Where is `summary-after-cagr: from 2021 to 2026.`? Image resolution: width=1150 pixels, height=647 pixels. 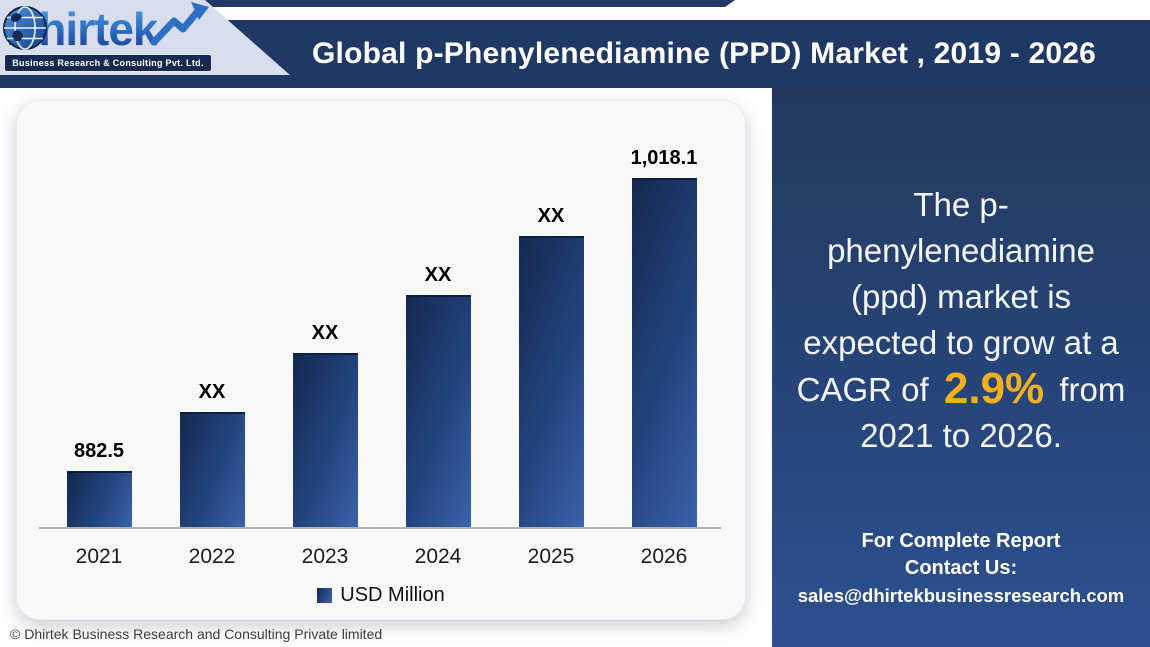
summary-after-cagr: from 2021 to 2026. is located at coordinates (993, 412).